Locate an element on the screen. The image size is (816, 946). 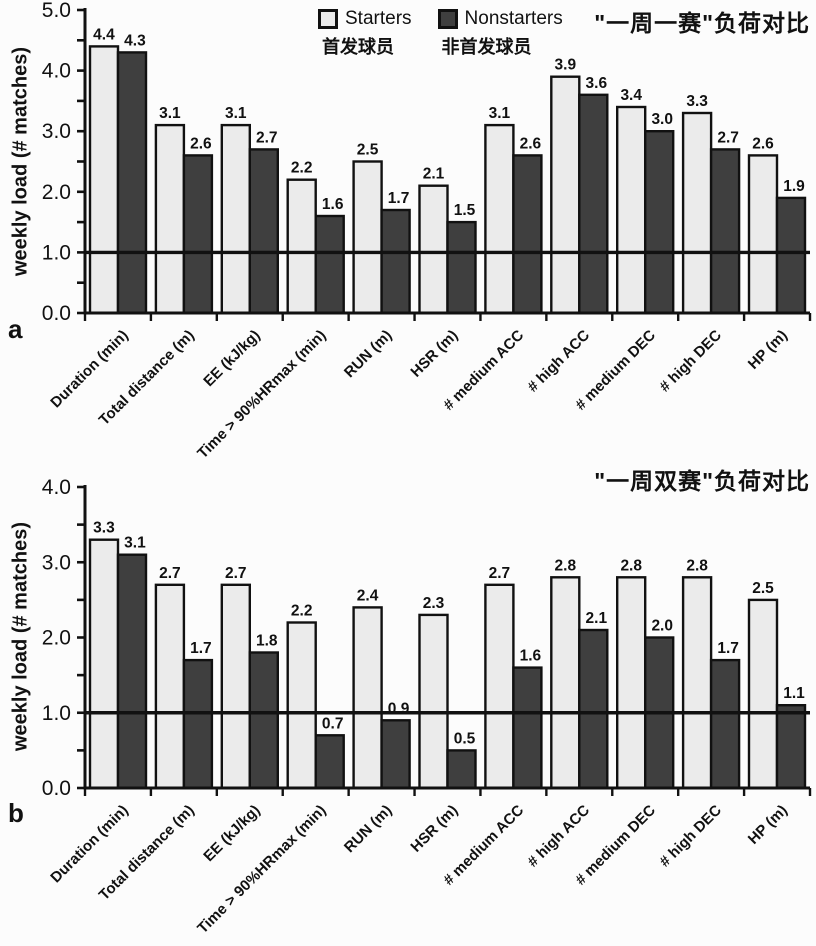
y-tick-label: 5.0 is located at coordinates (56, 11).